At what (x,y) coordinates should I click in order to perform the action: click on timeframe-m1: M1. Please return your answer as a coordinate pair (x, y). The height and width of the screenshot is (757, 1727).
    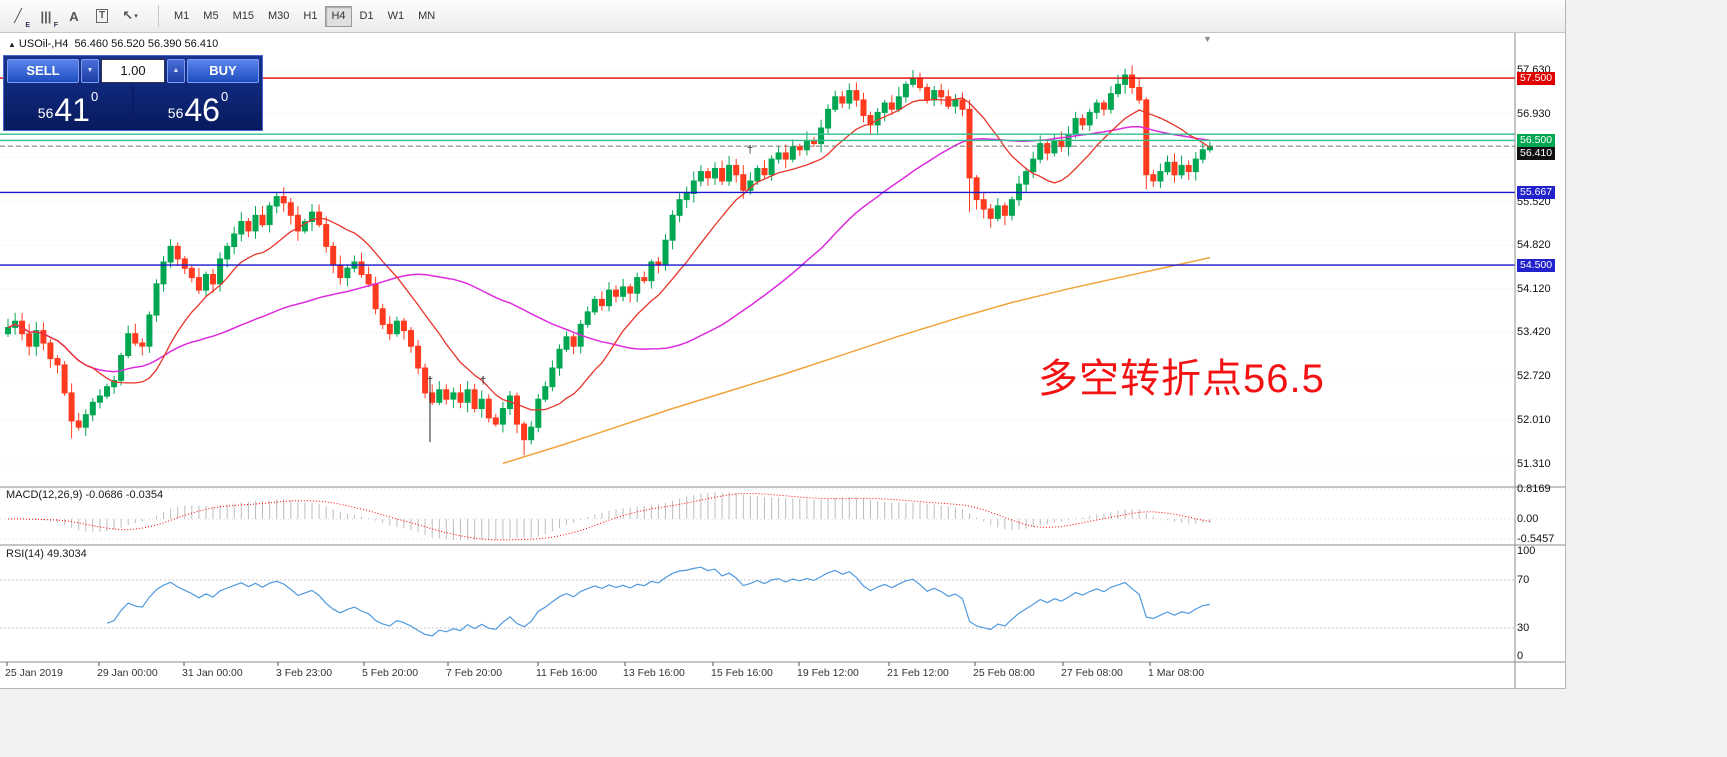
    Looking at the image, I should click on (181, 16).